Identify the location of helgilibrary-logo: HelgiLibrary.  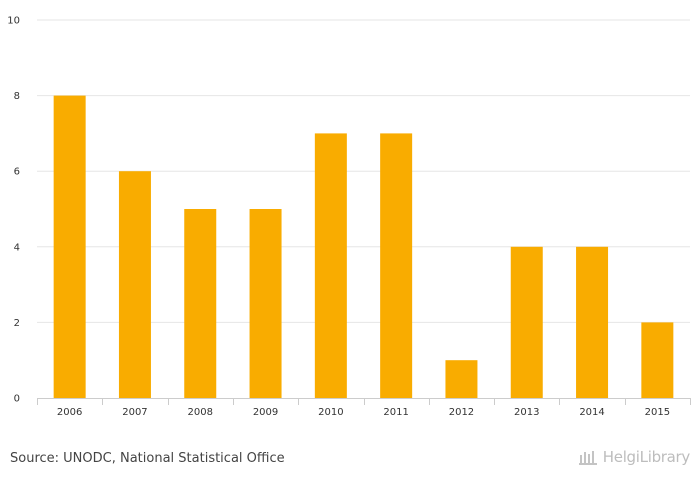
(634, 457).